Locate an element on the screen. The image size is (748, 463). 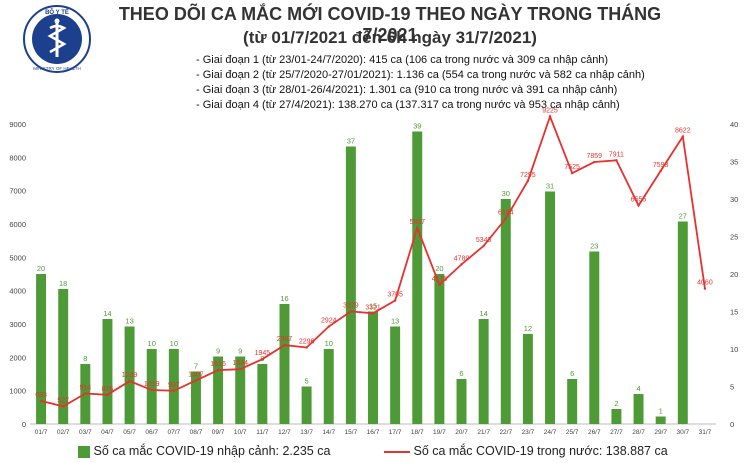
x-axis-tick-label: 17/7 is located at coordinates (395, 432).